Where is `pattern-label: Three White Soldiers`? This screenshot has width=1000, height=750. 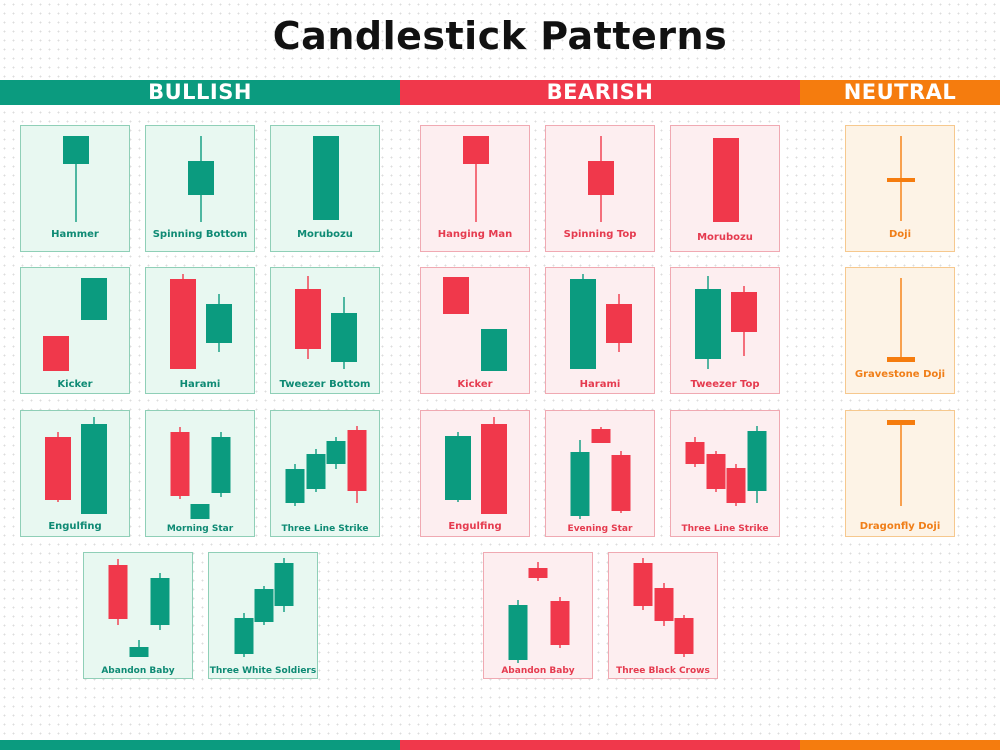
pattern-label: Three White Soldiers is located at coordinates (263, 671).